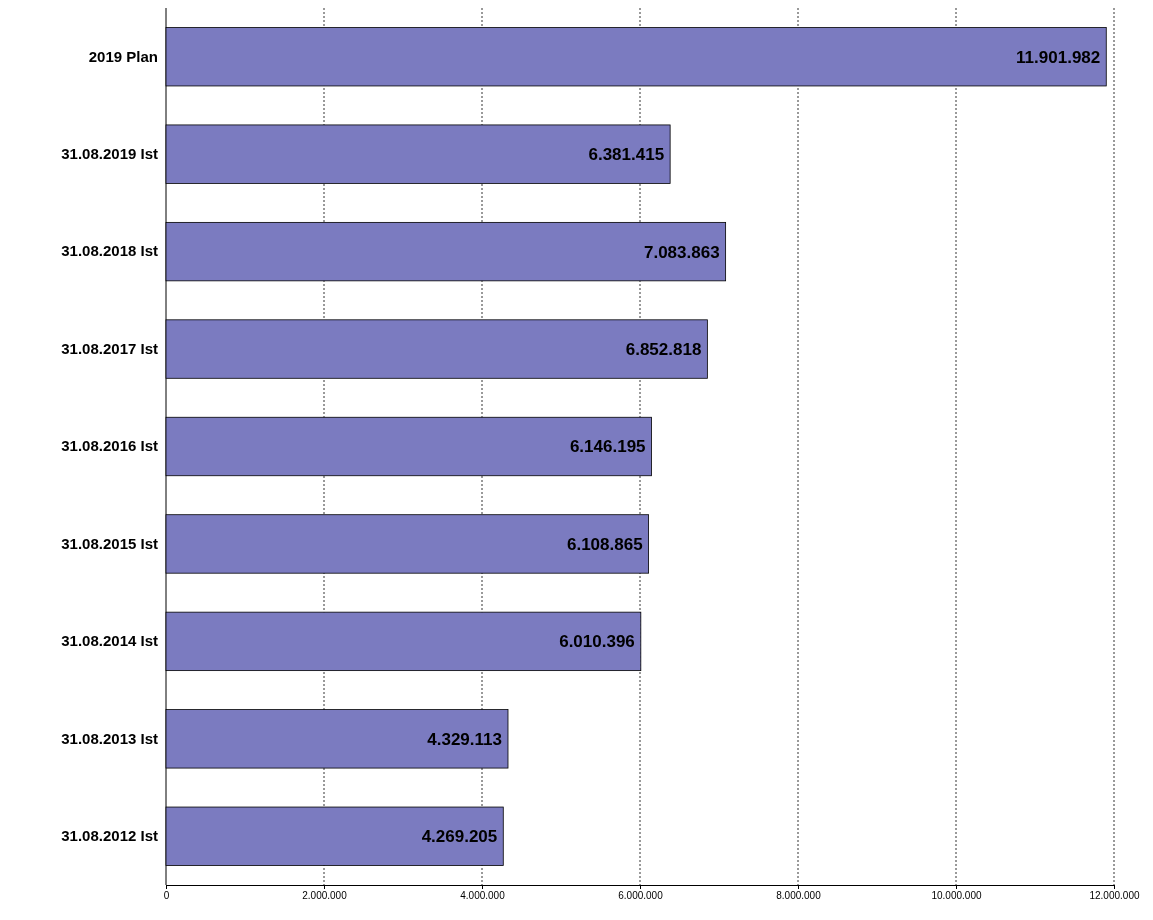 The height and width of the screenshot is (920, 1153). I want to click on data-label: 6.852.818, so click(663, 350).